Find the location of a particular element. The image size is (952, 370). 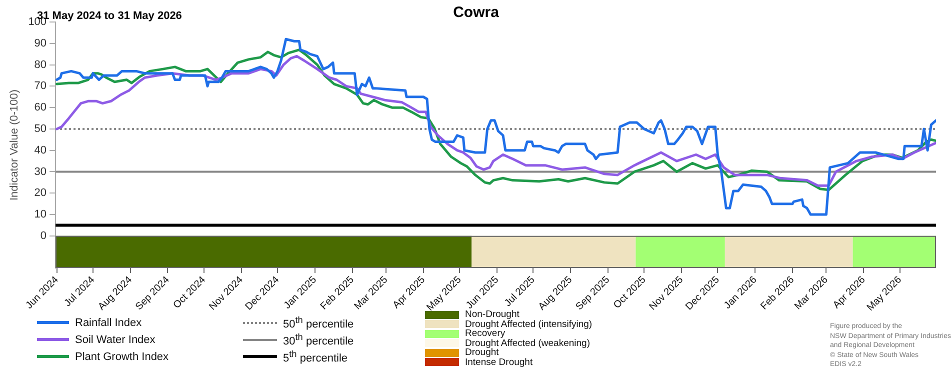

text: Drought is located at coordinates (482, 352).